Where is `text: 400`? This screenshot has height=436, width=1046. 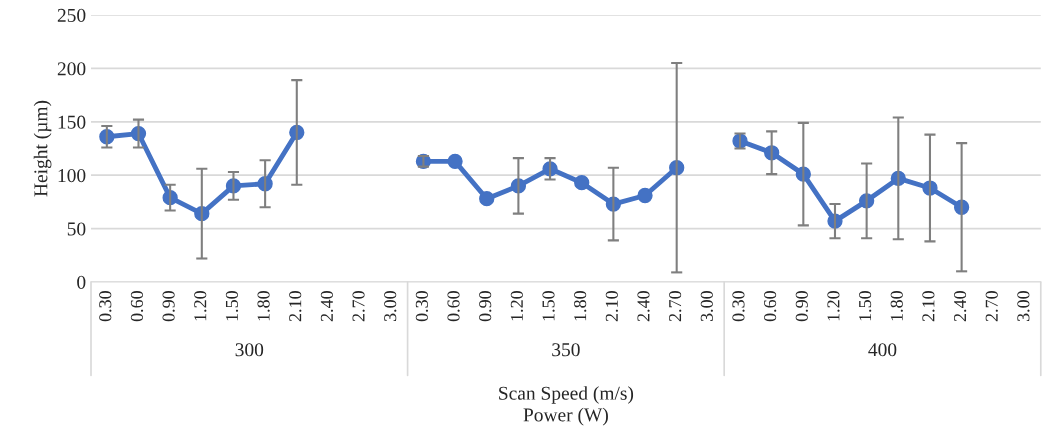 text: 400 is located at coordinates (882, 350).